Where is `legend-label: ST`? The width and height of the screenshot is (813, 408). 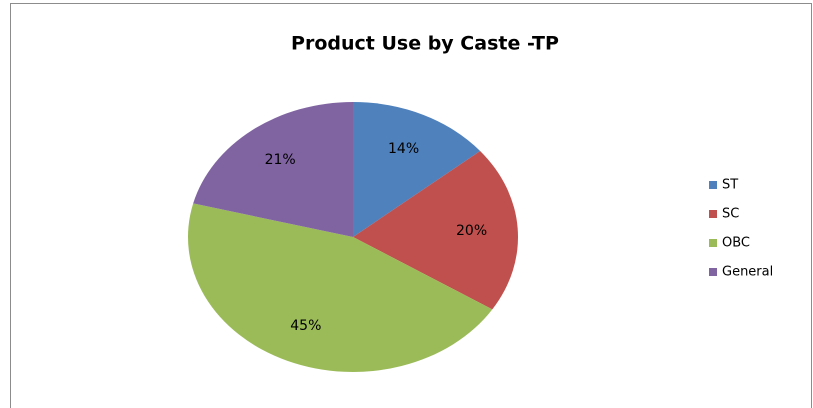 legend-label: ST is located at coordinates (730, 185).